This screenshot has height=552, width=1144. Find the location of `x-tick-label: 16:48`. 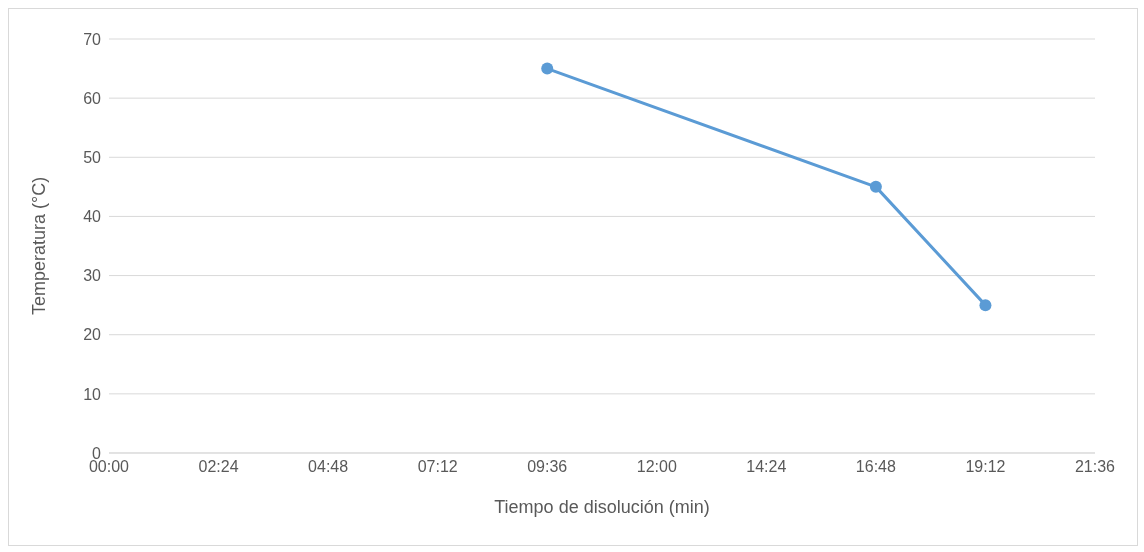

x-tick-label: 16:48 is located at coordinates (876, 467).